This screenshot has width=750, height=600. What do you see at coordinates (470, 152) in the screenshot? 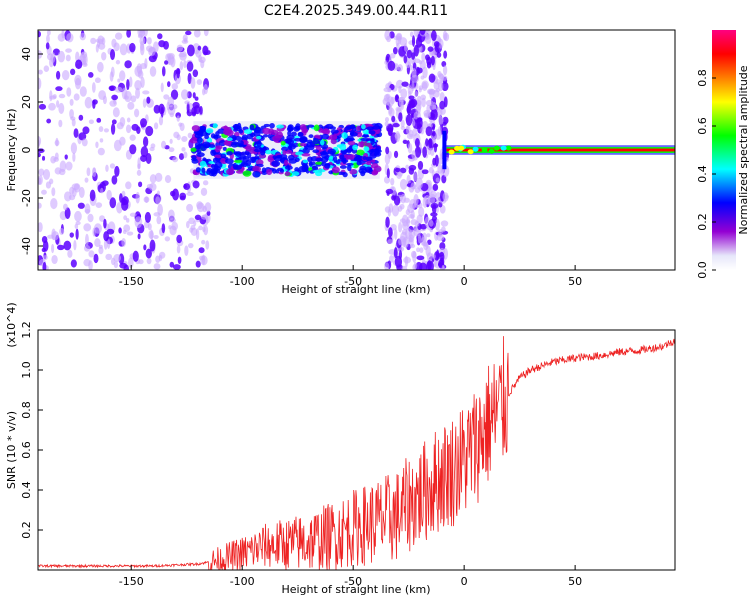
I see `tone-blob` at bounding box center [470, 152].